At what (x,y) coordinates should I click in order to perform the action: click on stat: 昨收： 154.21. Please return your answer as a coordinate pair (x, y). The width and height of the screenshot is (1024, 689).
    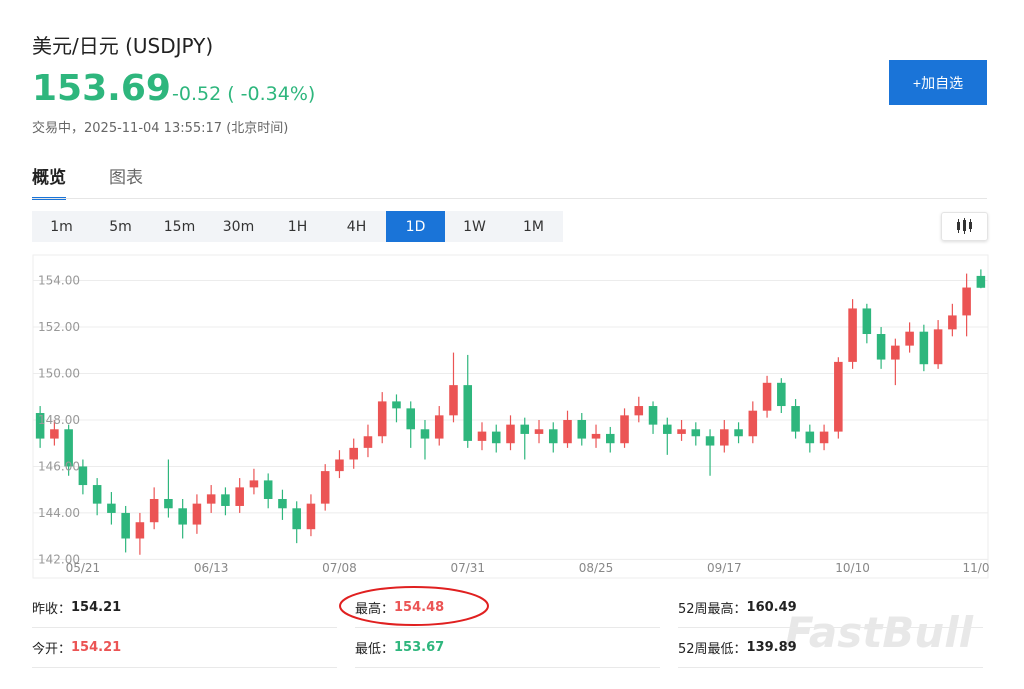
    Looking at the image, I should click on (184, 608).